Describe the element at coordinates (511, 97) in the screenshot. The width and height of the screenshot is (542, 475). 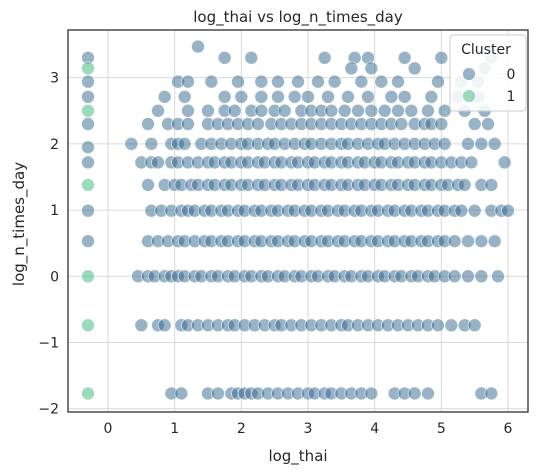
I see `legend-label-cluster-1: 1` at that location.